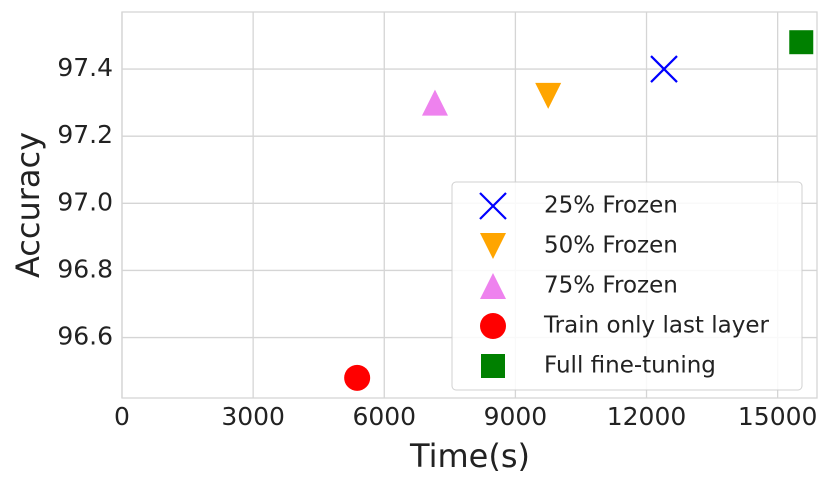  What do you see at coordinates (85, 336) in the screenshot?
I see `y-tick-label: 96.6` at bounding box center [85, 336].